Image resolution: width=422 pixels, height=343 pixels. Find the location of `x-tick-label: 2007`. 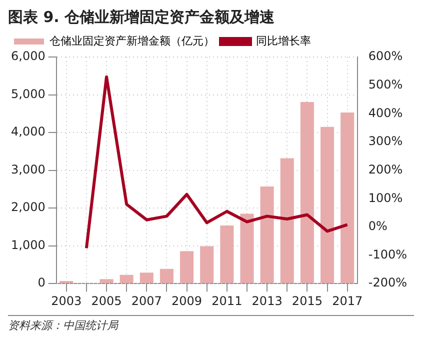

x-tick-label: 2007 is located at coordinates (146, 301).